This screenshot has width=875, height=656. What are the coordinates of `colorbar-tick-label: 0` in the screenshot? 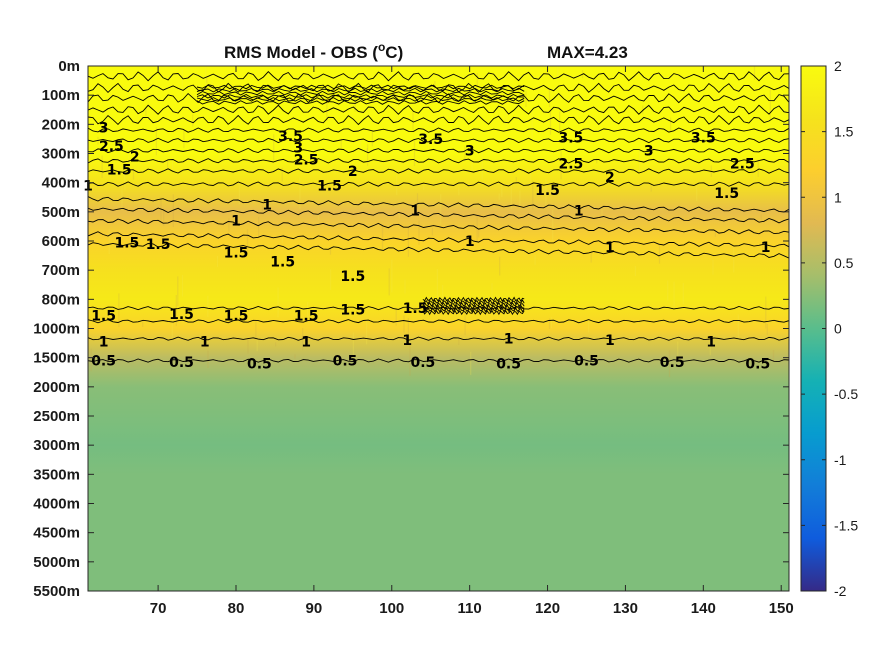 It's located at (838, 329).